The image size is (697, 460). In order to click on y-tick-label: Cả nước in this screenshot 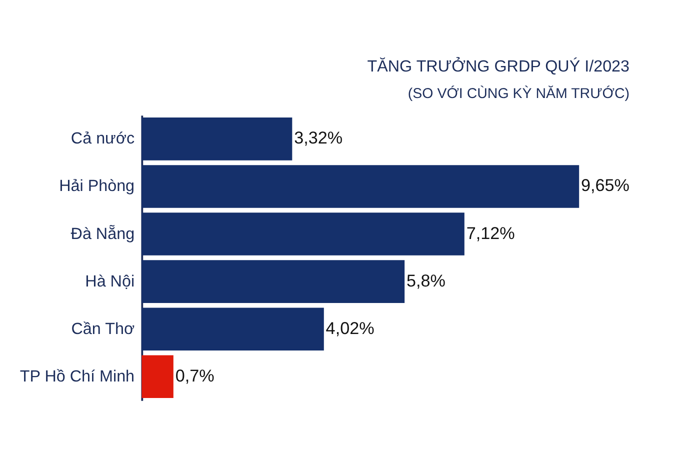, I will do `click(102, 139)`.